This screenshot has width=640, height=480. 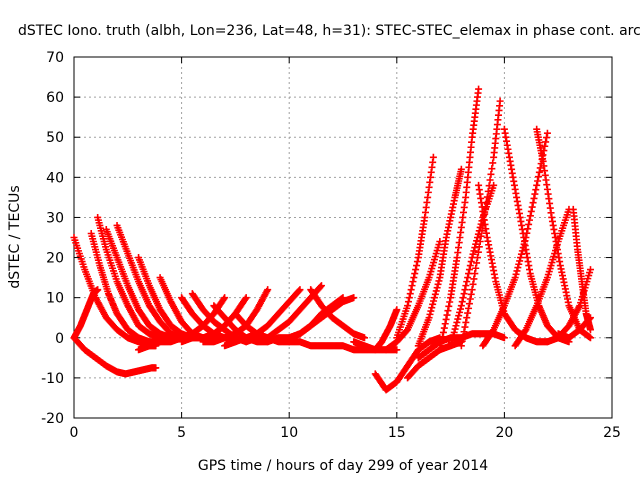 What do you see at coordinates (55, 218) in the screenshot?
I see `y-tick-label: 30` at bounding box center [55, 218].